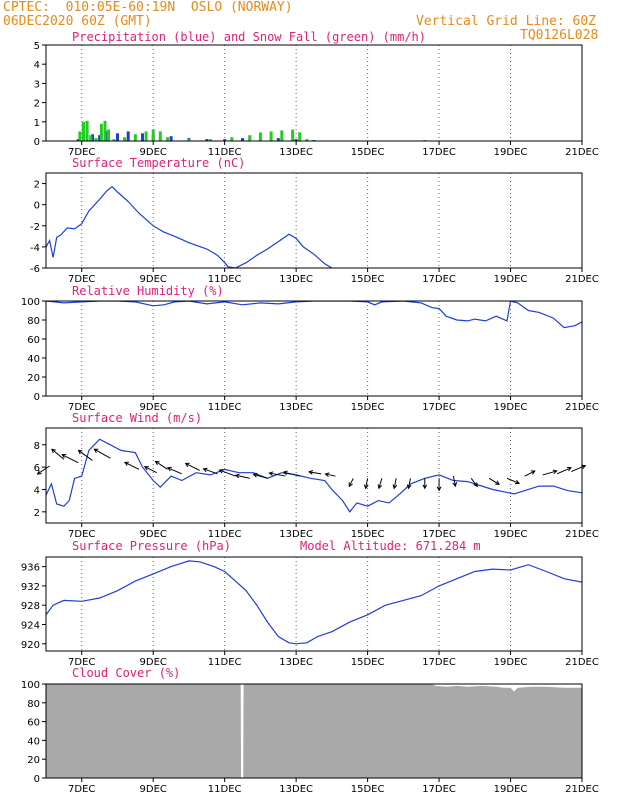 This screenshot has height=800, width=618. Describe the element at coordinates (30, 645) in the screenshot. I see `pressure-y-tick-label: 920` at that location.